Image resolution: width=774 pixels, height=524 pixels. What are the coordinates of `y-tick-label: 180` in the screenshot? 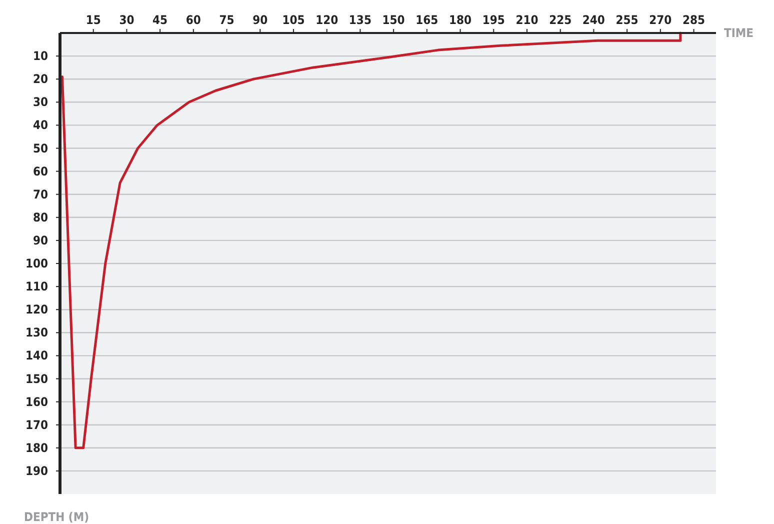 It's located at (36, 447).